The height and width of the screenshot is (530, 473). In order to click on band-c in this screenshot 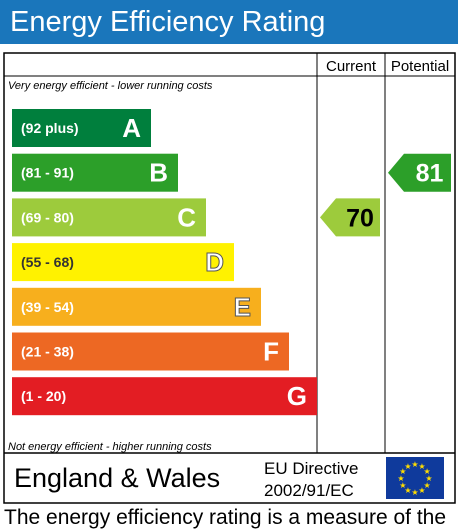, I will do `click(109, 217)`.